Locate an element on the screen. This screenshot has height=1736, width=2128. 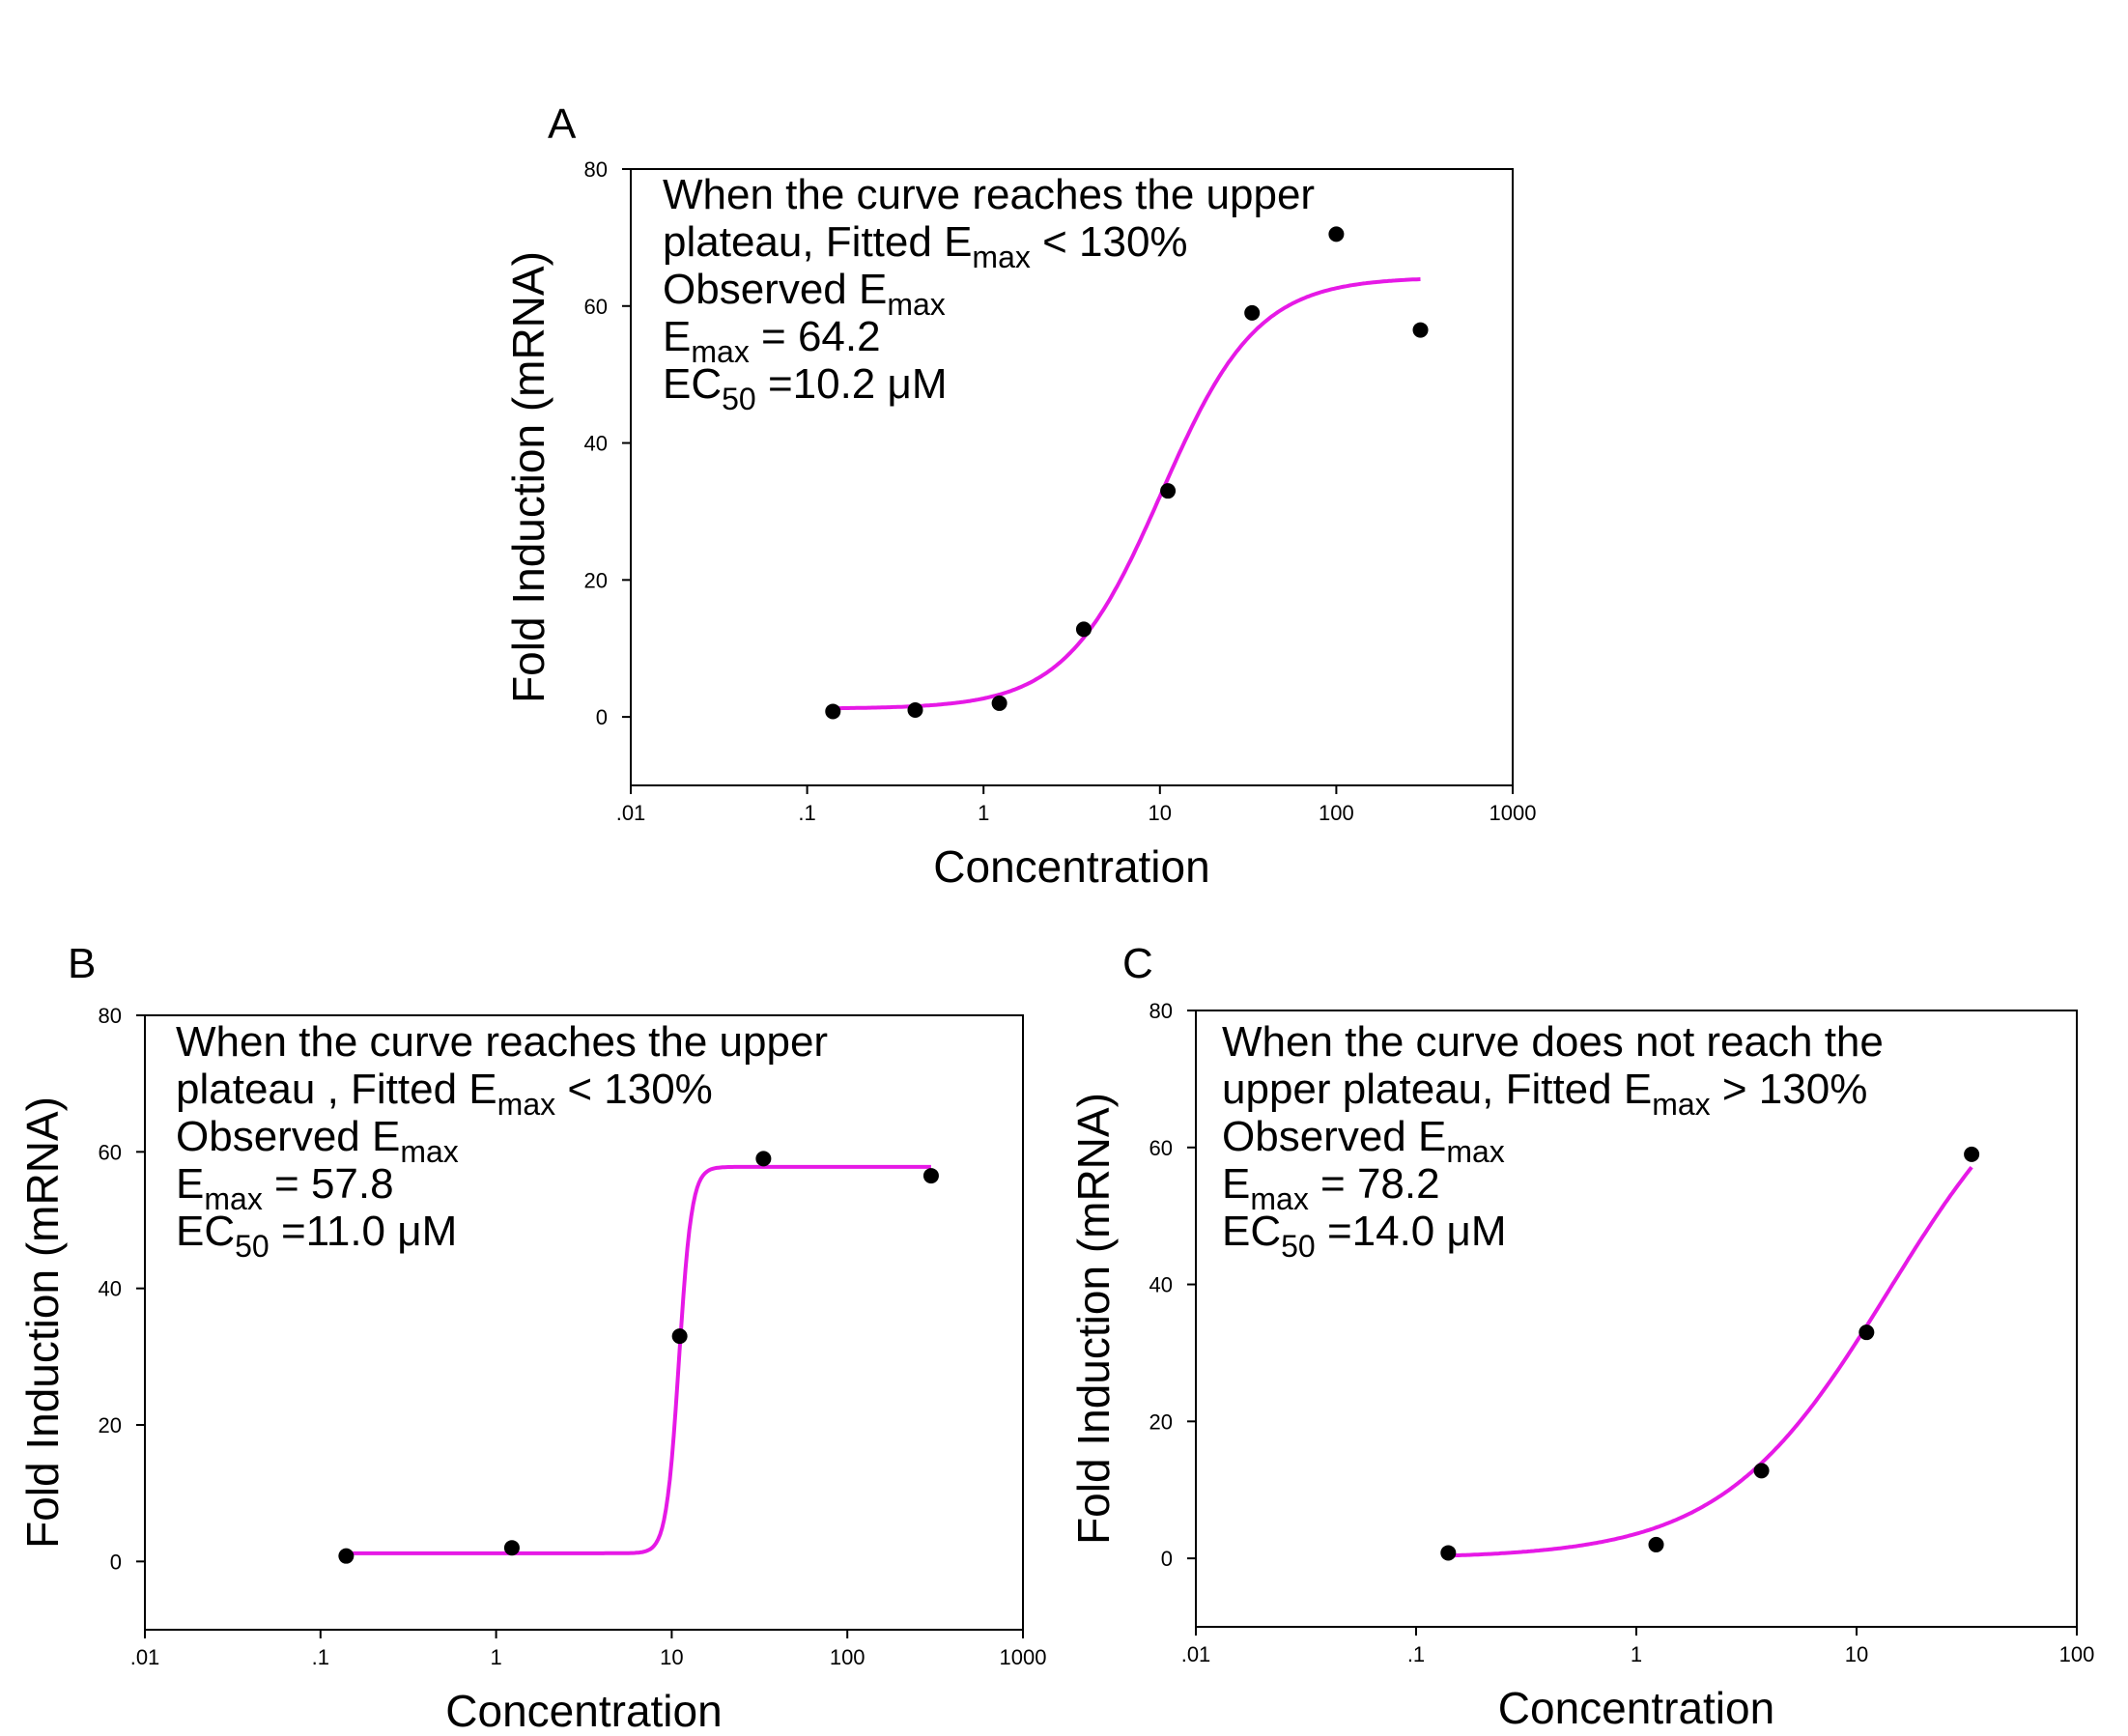
annotation-line: plateau, Fitted Emax < 130% is located at coordinates (926, 246).